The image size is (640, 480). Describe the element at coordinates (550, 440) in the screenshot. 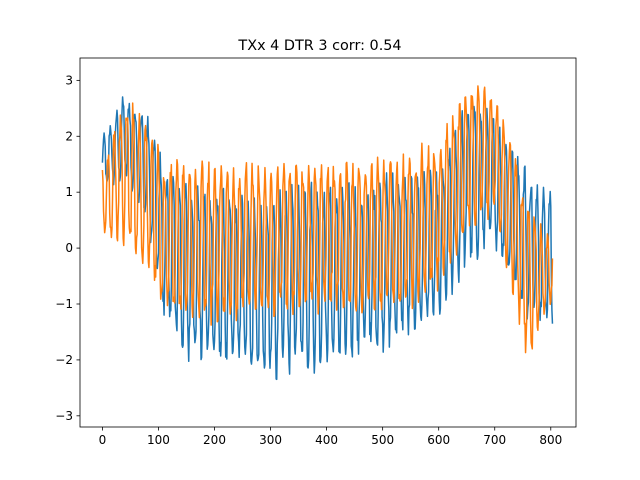

I see `x-tick-label: 800` at that location.